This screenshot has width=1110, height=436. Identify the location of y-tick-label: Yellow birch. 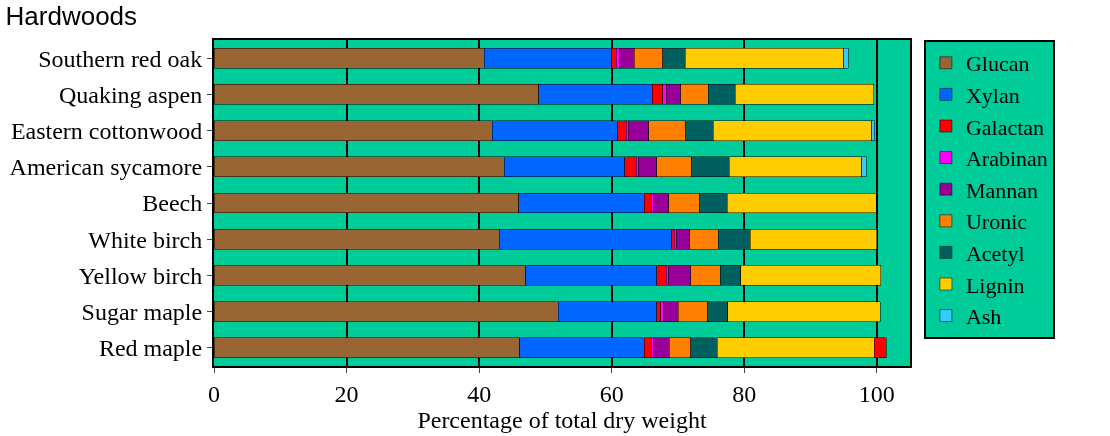
(140, 275).